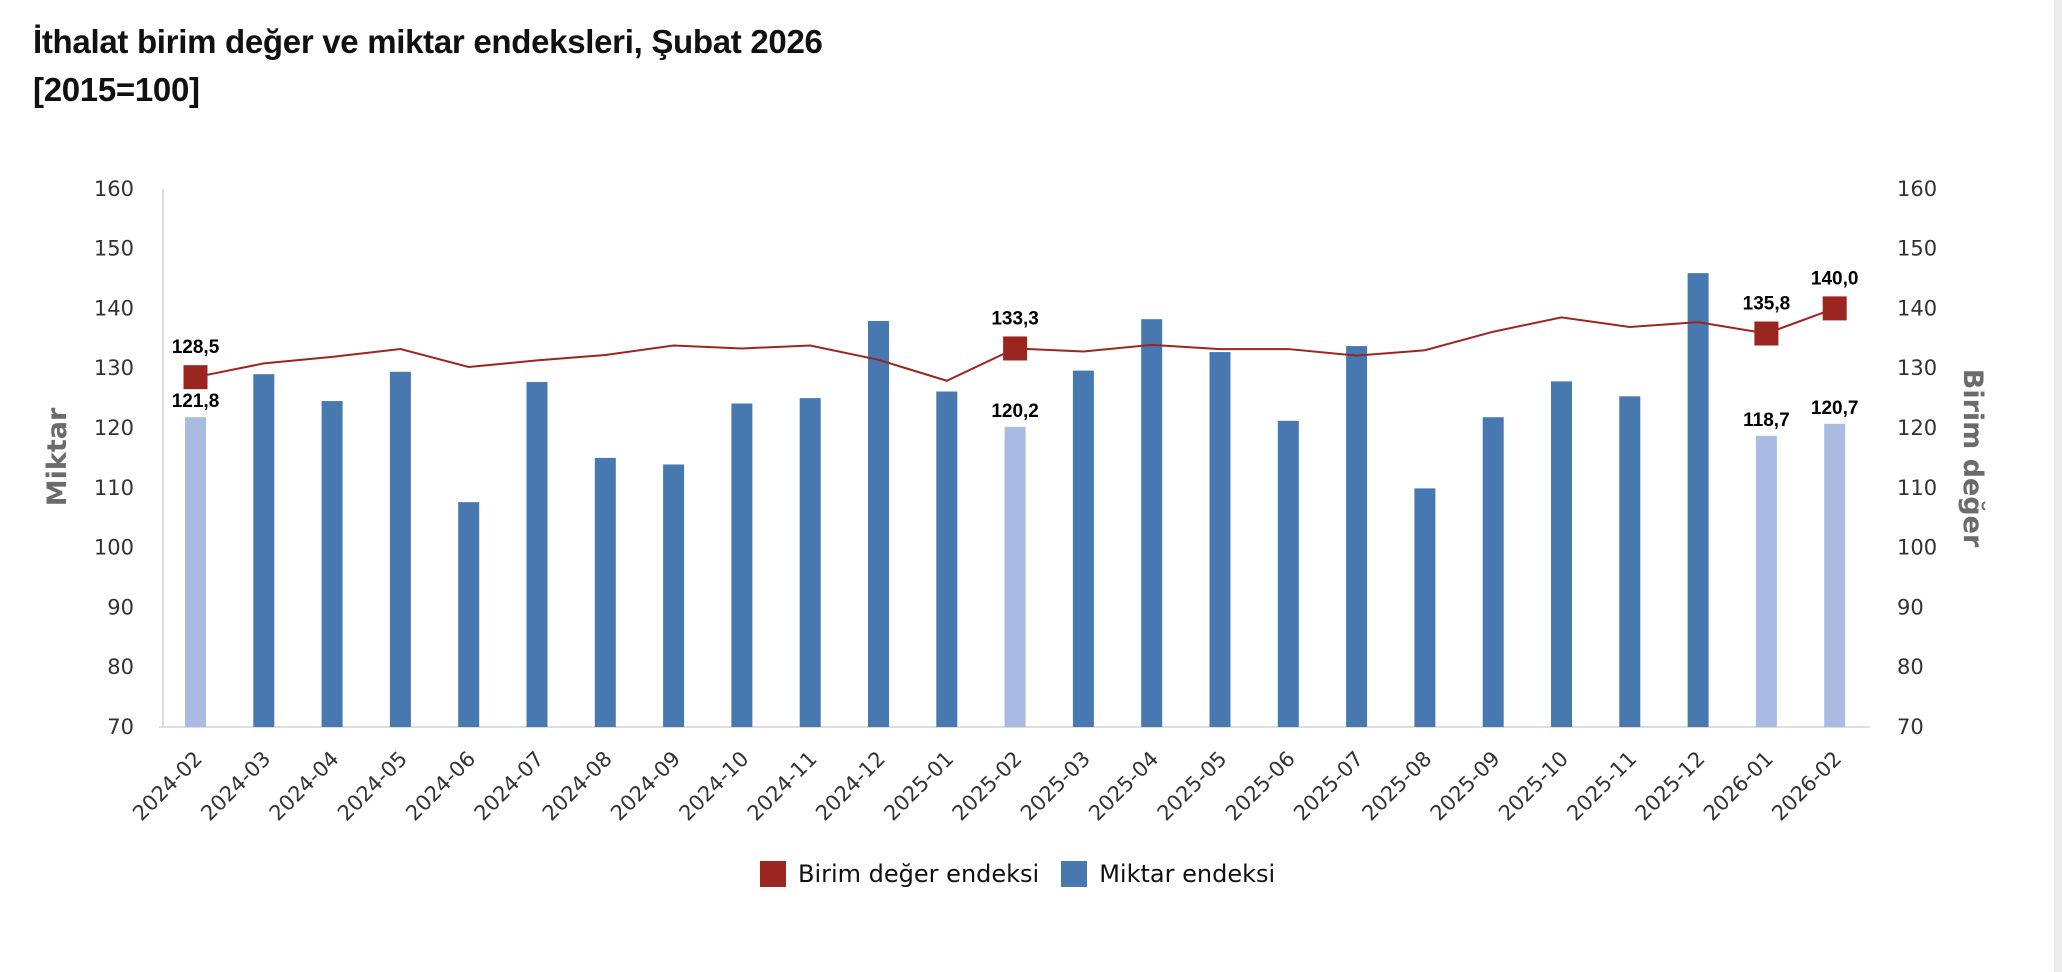 This screenshot has height=972, width=2062. Describe the element at coordinates (1465, 786) in the screenshot. I see `x-tick-label: 2025-09` at that location.